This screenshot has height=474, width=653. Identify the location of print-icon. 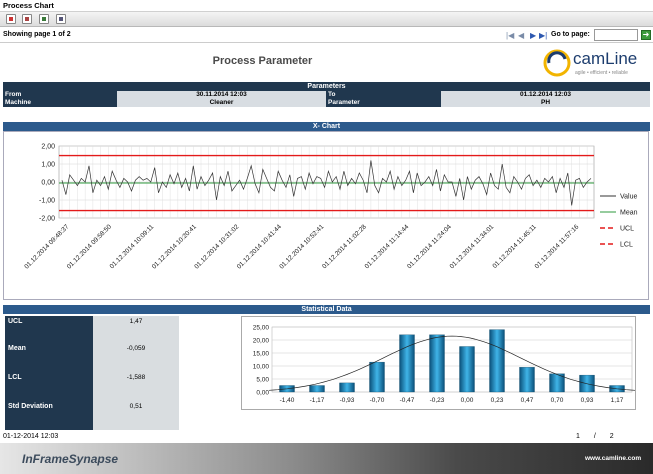
(11, 19).